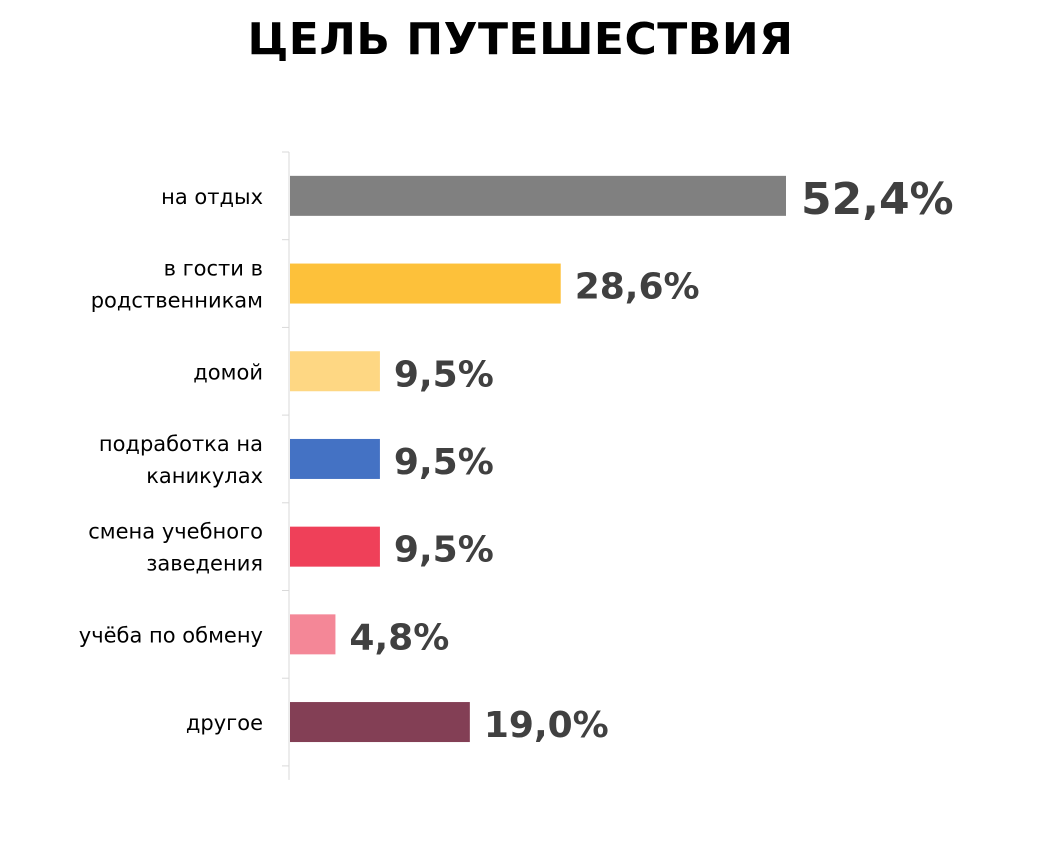 This screenshot has height=841, width=1041. I want to click on category-label: домой, so click(228, 372).